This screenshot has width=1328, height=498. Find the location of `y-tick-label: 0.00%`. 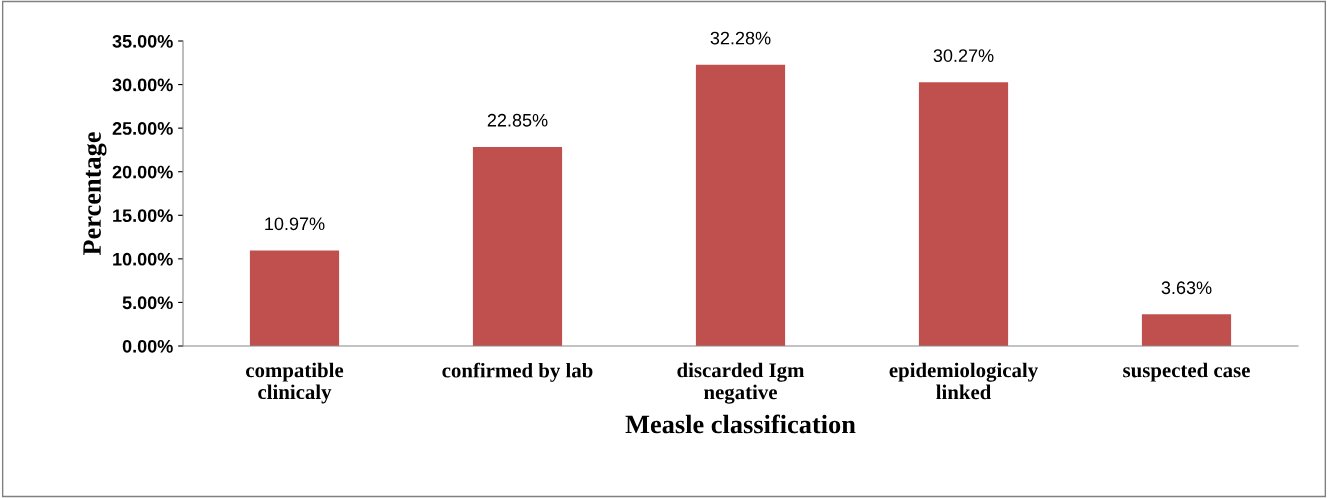

y-tick-label: 0.00% is located at coordinates (147, 346).